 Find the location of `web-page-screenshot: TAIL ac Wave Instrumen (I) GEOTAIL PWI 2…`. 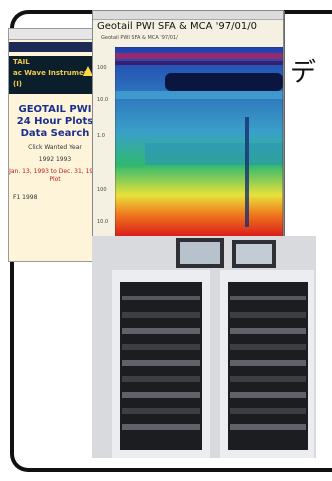

web-page-screenshot: TAIL ac Wave Instrumen (I) GEOTAIL PWI 2… is located at coordinates (55, 145).